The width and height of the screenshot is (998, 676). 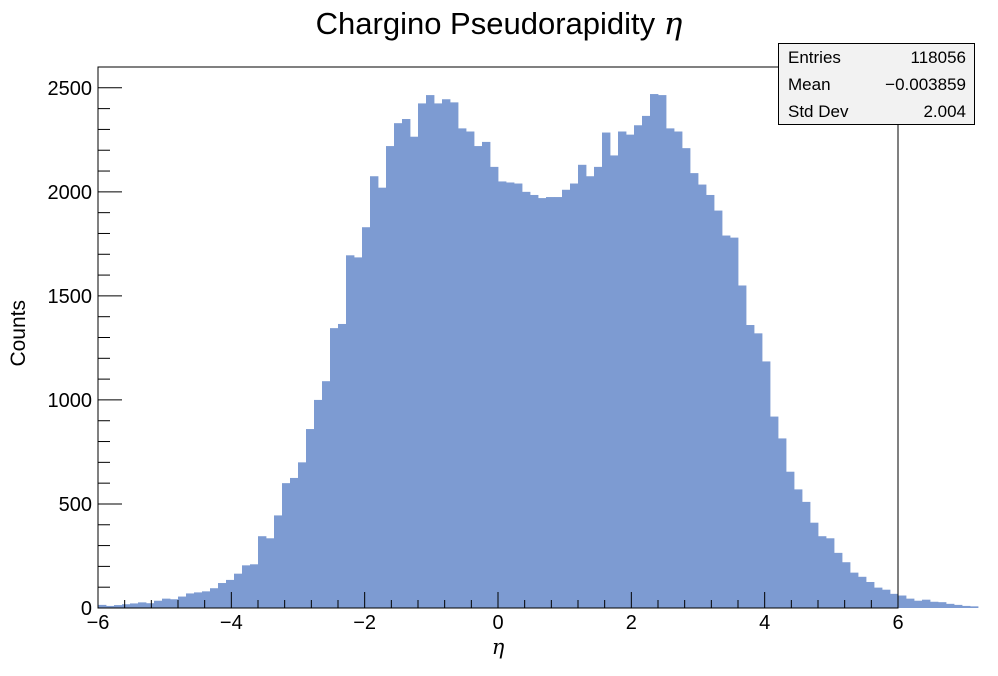 What do you see at coordinates (938, 57) in the screenshot?
I see `stats-value: 118056` at bounding box center [938, 57].